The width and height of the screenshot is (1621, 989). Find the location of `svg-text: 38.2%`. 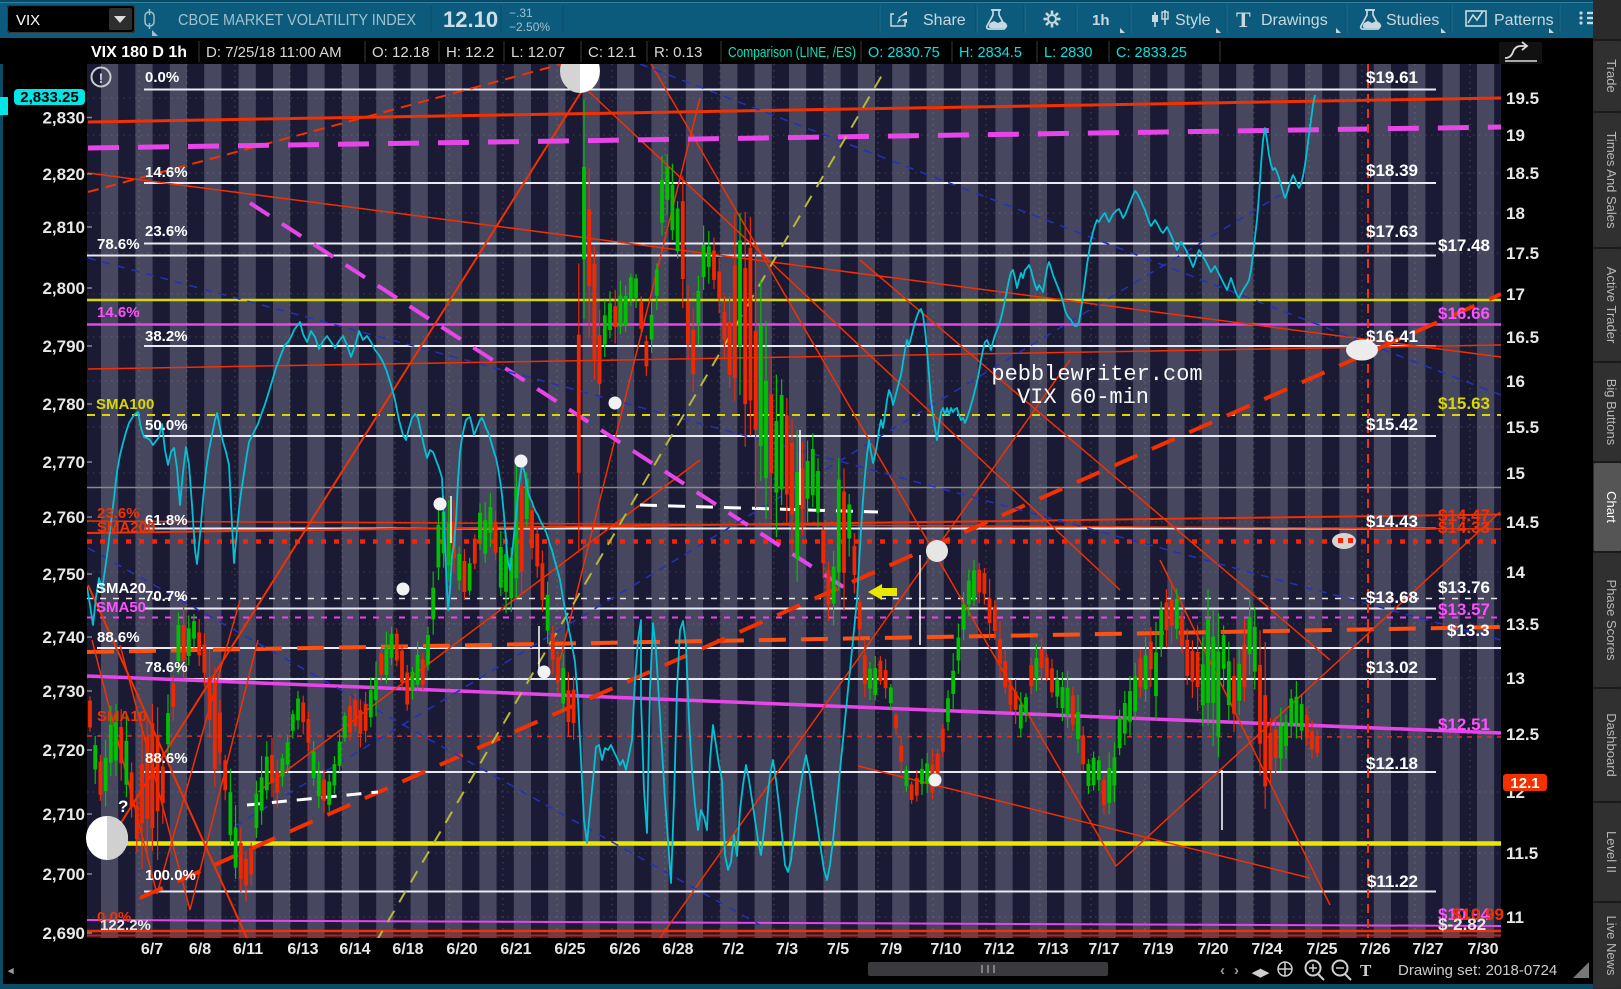

svg-text: 38.2% is located at coordinates (166, 336).